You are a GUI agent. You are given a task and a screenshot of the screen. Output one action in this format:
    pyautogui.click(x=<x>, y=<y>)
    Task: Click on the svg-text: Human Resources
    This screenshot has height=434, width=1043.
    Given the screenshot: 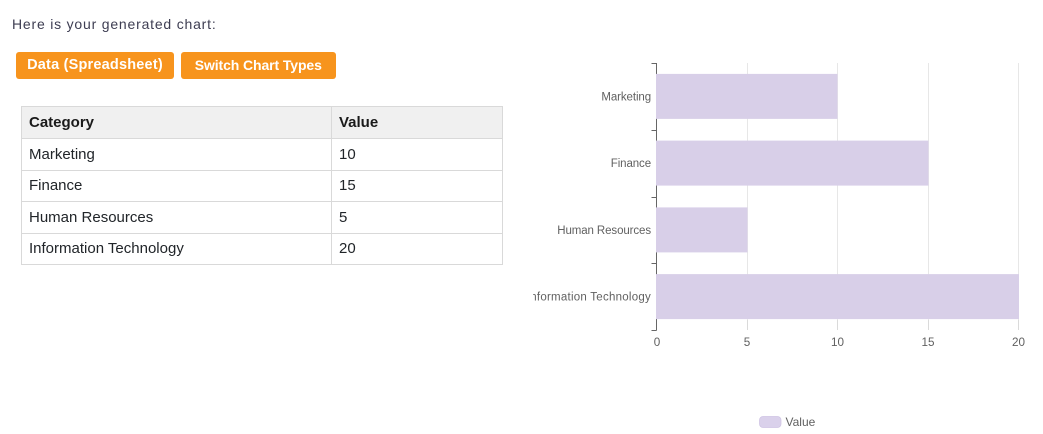 What is the action you would take?
    pyautogui.click(x=604, y=231)
    